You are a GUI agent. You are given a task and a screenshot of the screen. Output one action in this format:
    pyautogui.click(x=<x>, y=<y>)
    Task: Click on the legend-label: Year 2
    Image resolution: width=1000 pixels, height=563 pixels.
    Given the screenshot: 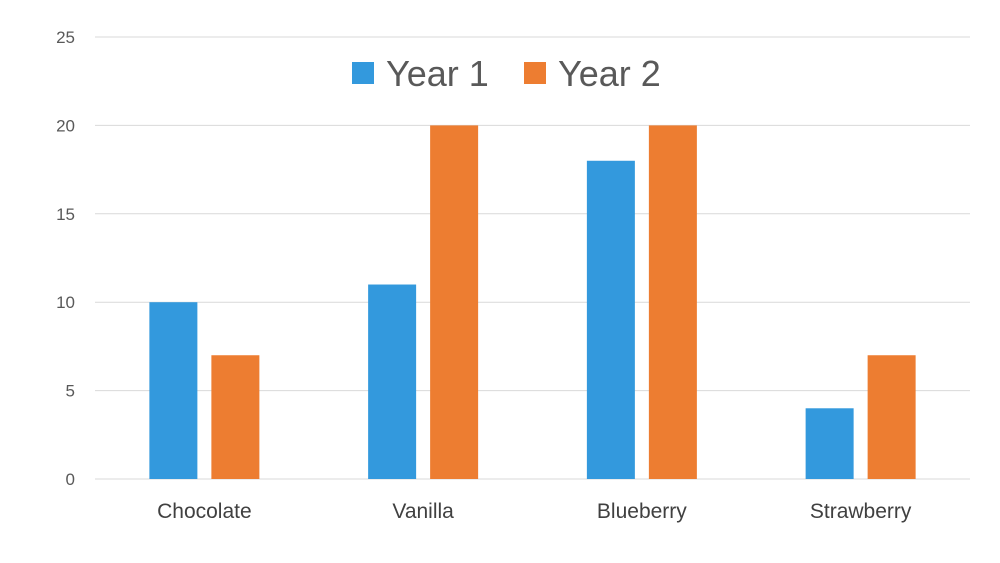 What is the action you would take?
    pyautogui.click(x=609, y=73)
    